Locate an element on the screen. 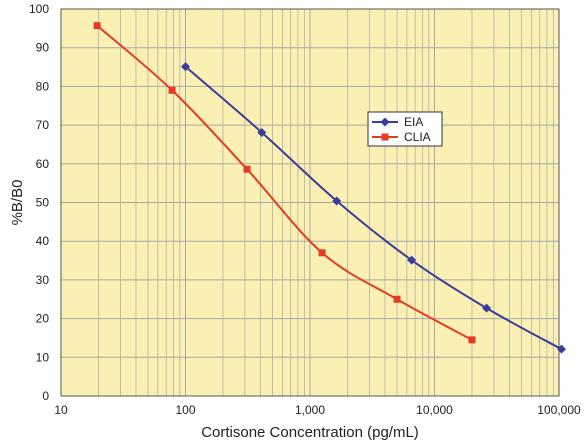 Image resolution: width=586 pixels, height=444 pixels. y-tick-label: 0 is located at coordinates (45, 396).